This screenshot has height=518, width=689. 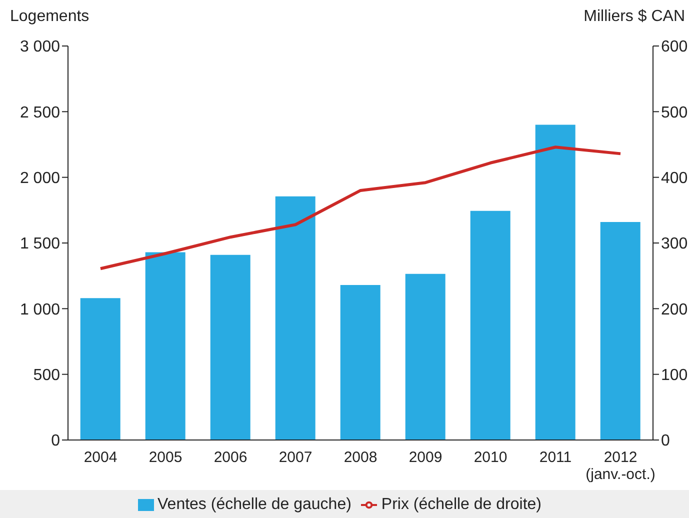 I want to click on y-tick-label: 3 000, so click(x=40, y=47).